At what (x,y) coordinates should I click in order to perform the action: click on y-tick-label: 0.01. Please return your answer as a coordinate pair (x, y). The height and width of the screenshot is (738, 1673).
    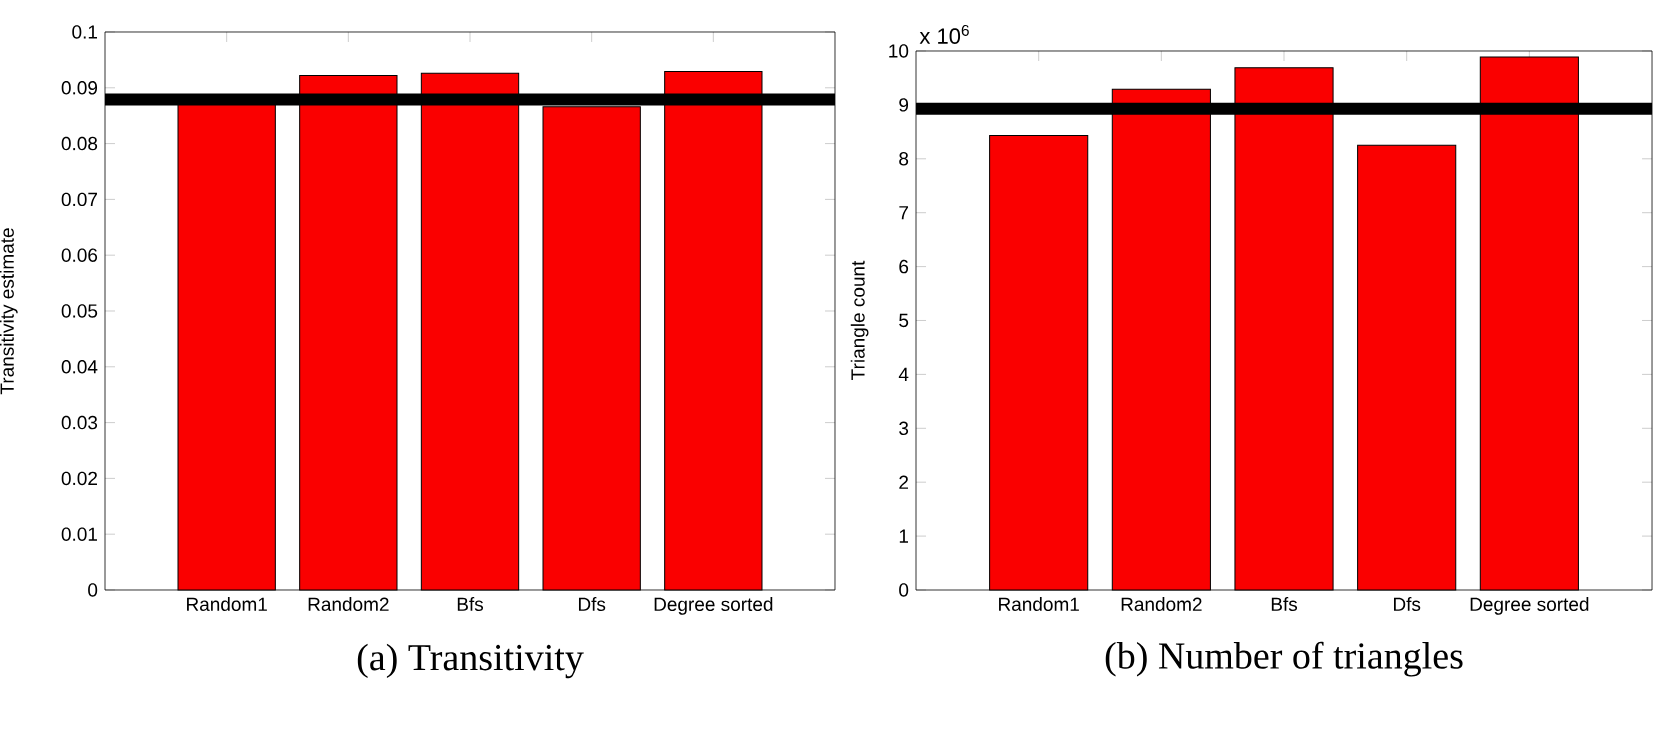
    Looking at the image, I should click on (79, 534).